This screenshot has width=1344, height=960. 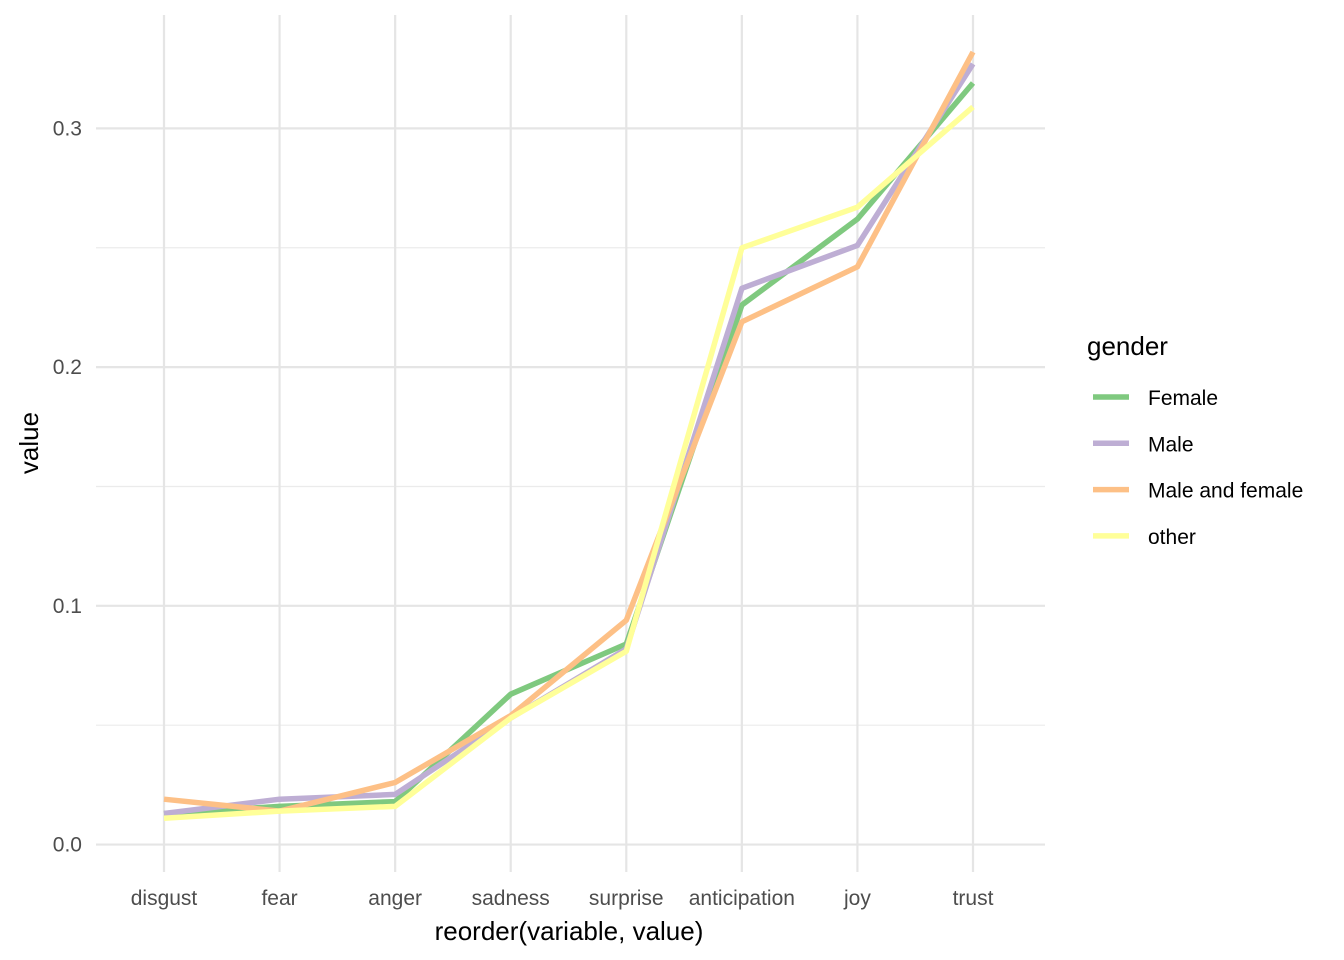 What do you see at coordinates (1172, 537) in the screenshot?
I see `legend-label: other` at bounding box center [1172, 537].